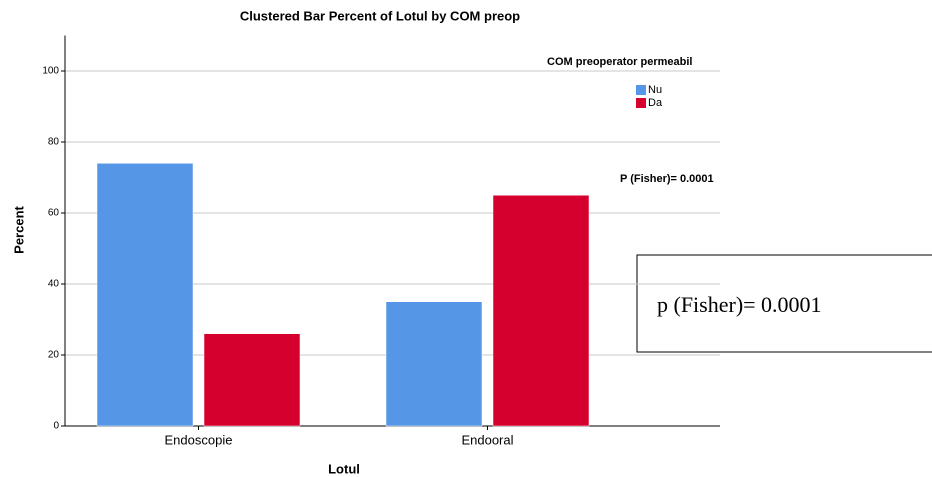 Image resolution: width=932 pixels, height=477 pixels. I want to click on y-axis-label: Percent, so click(18, 229).